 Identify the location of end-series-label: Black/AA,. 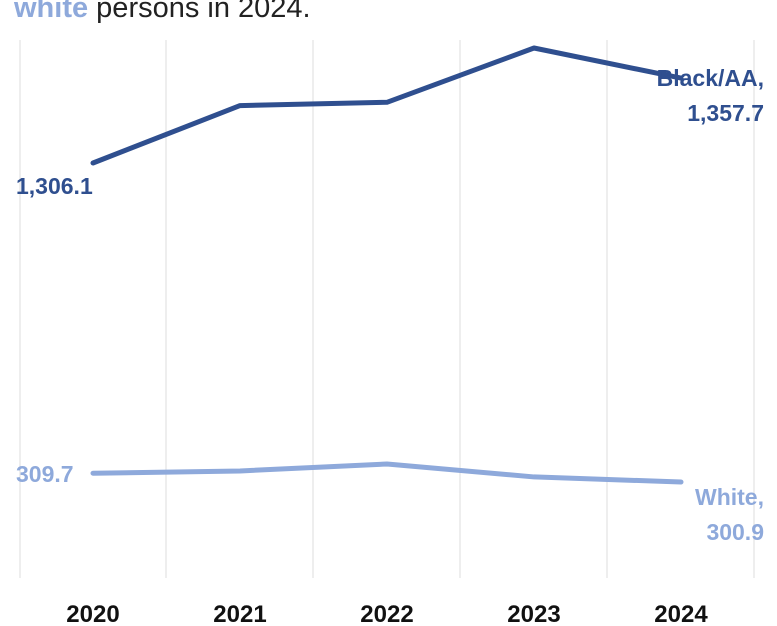
(710, 78).